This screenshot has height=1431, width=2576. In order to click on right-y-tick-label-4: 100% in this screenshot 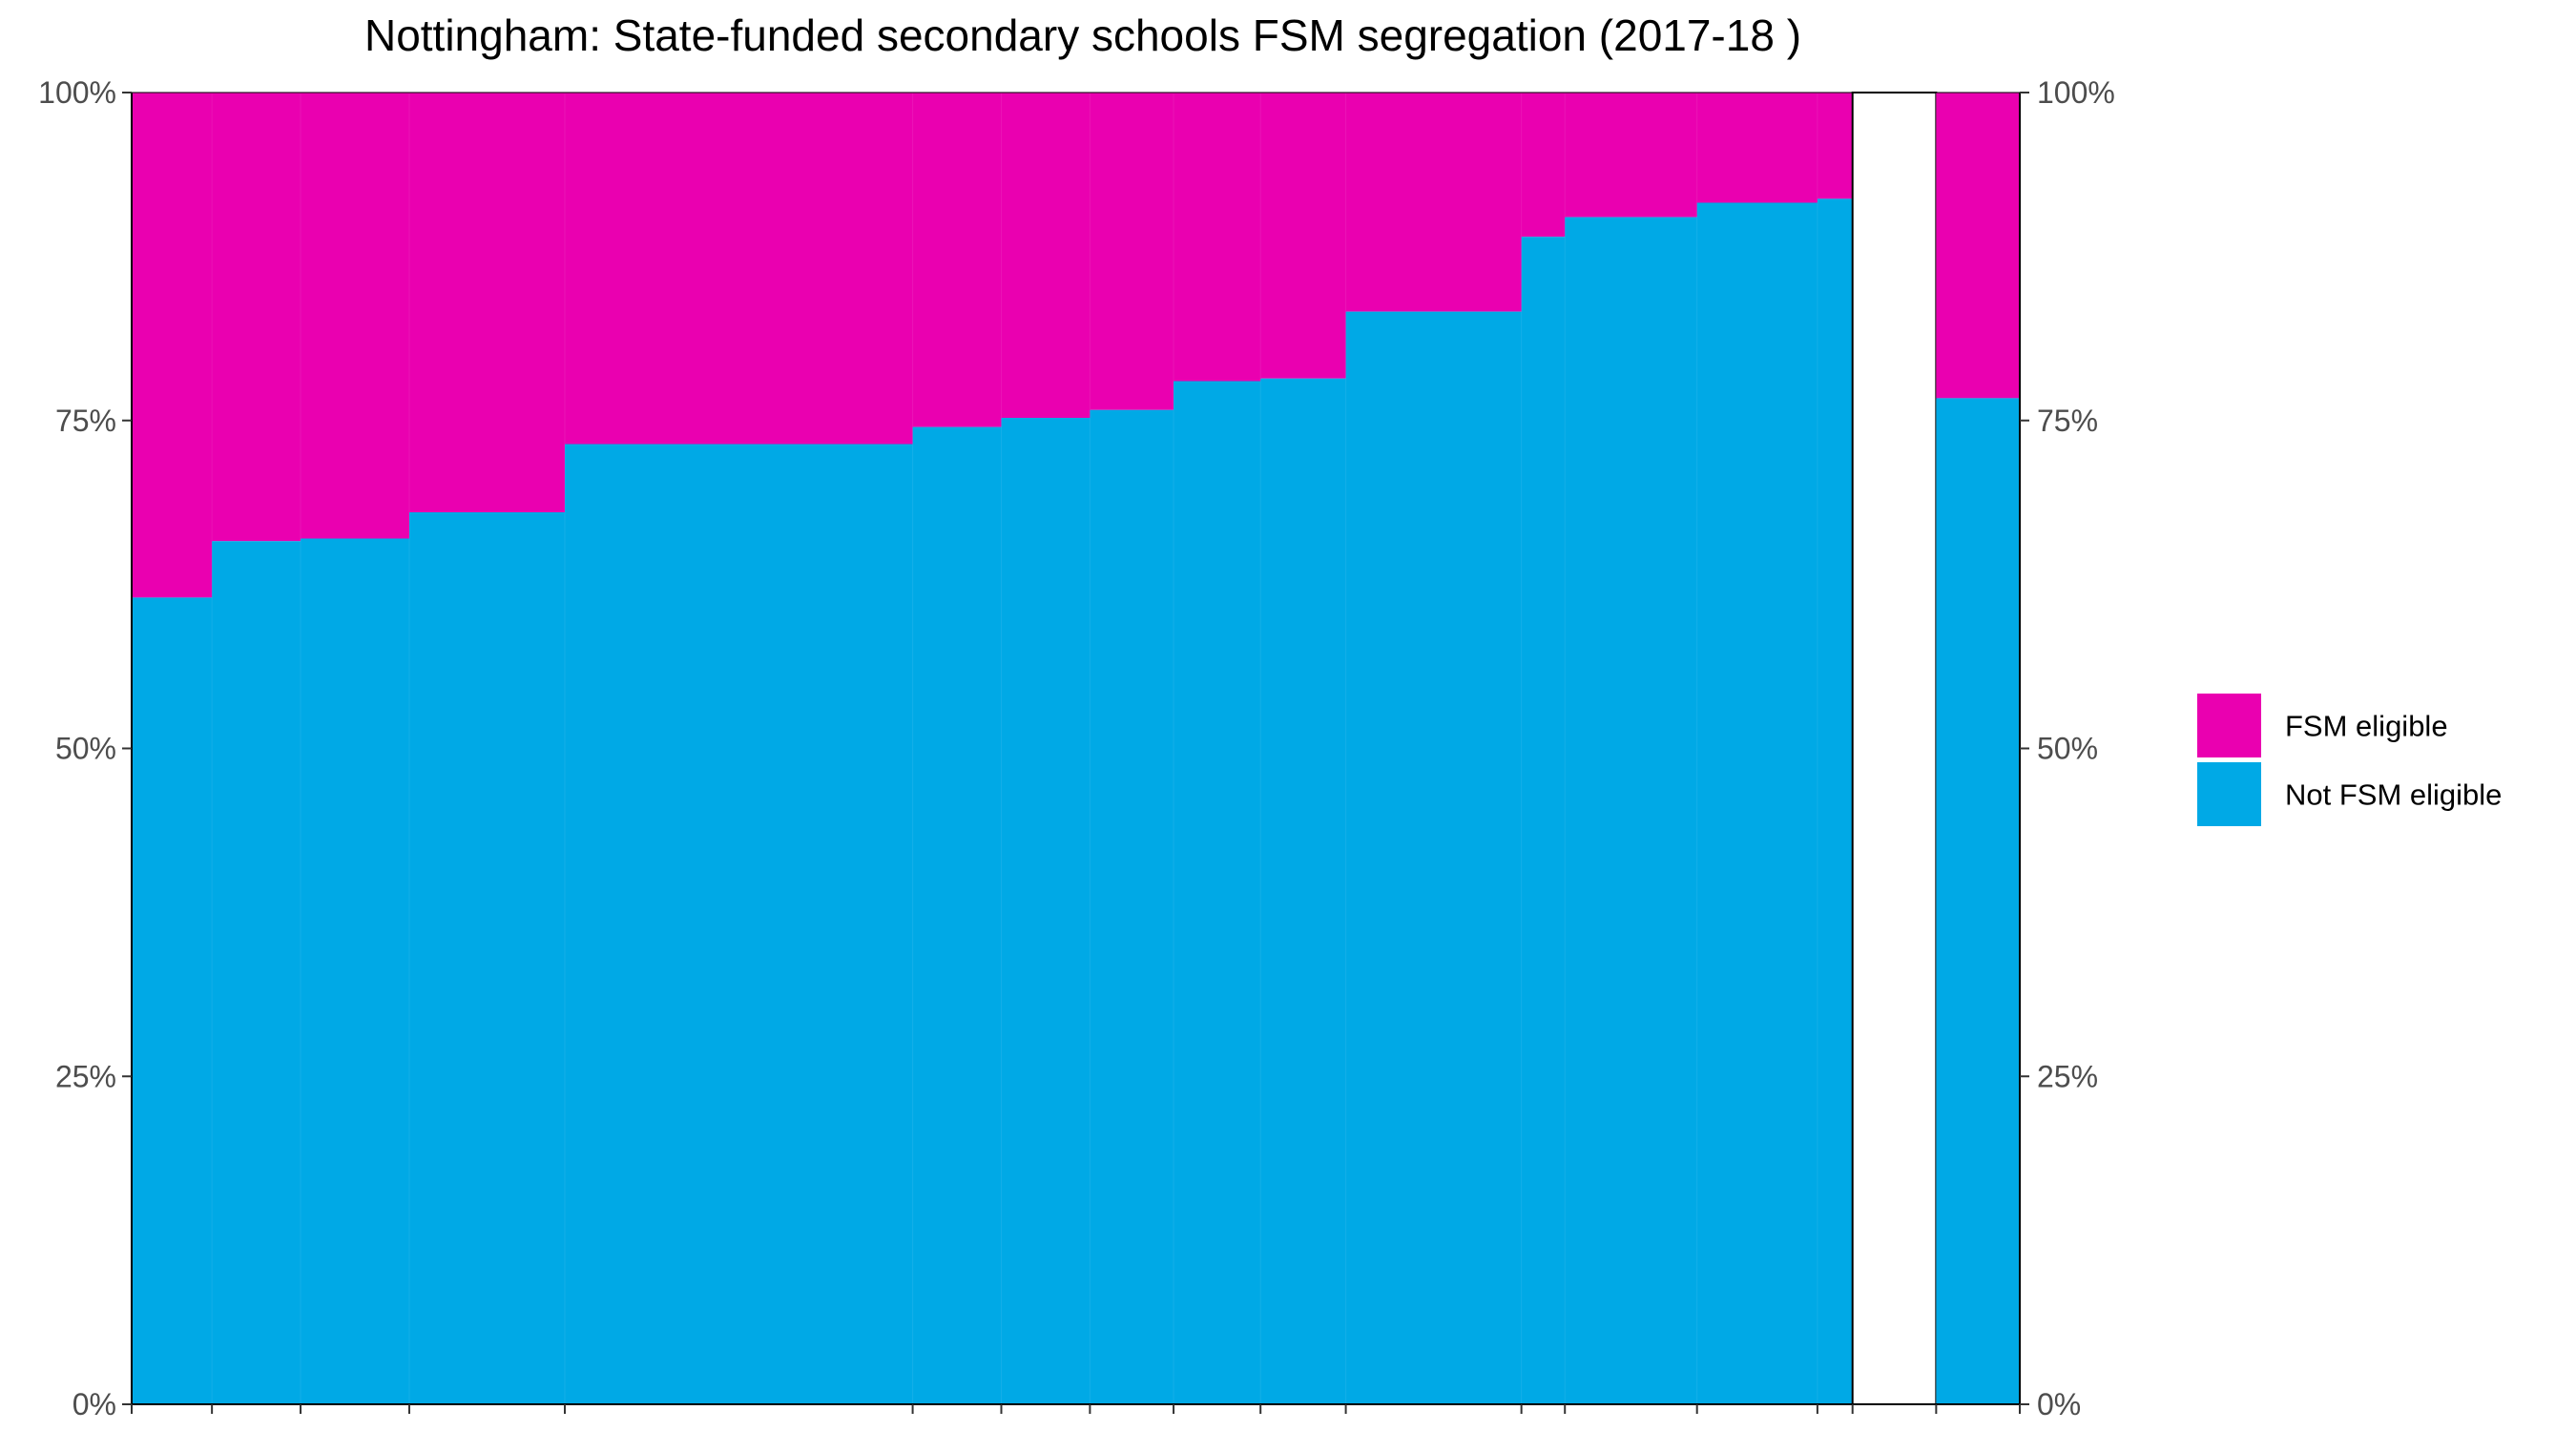, I will do `click(2076, 92)`.